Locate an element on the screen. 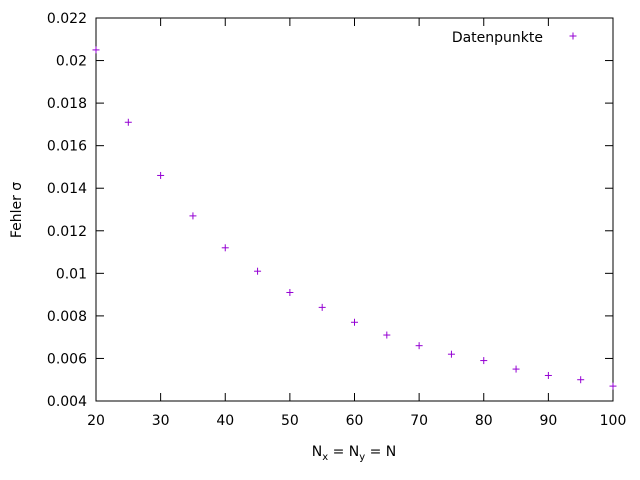 The width and height of the screenshot is (640, 480). legend: Datenpunkte is located at coordinates (514, 38).